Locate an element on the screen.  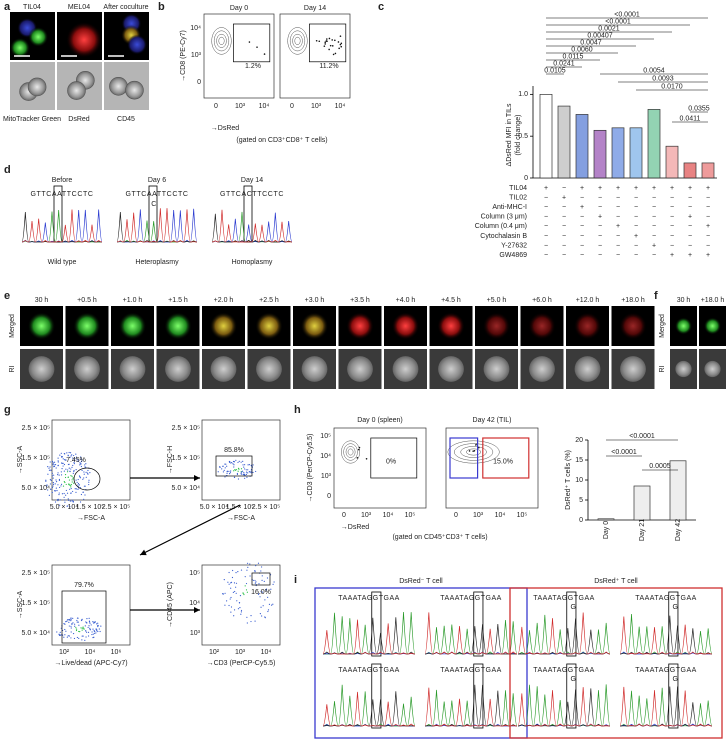
alt-base: G is located at coordinates (572, 607).